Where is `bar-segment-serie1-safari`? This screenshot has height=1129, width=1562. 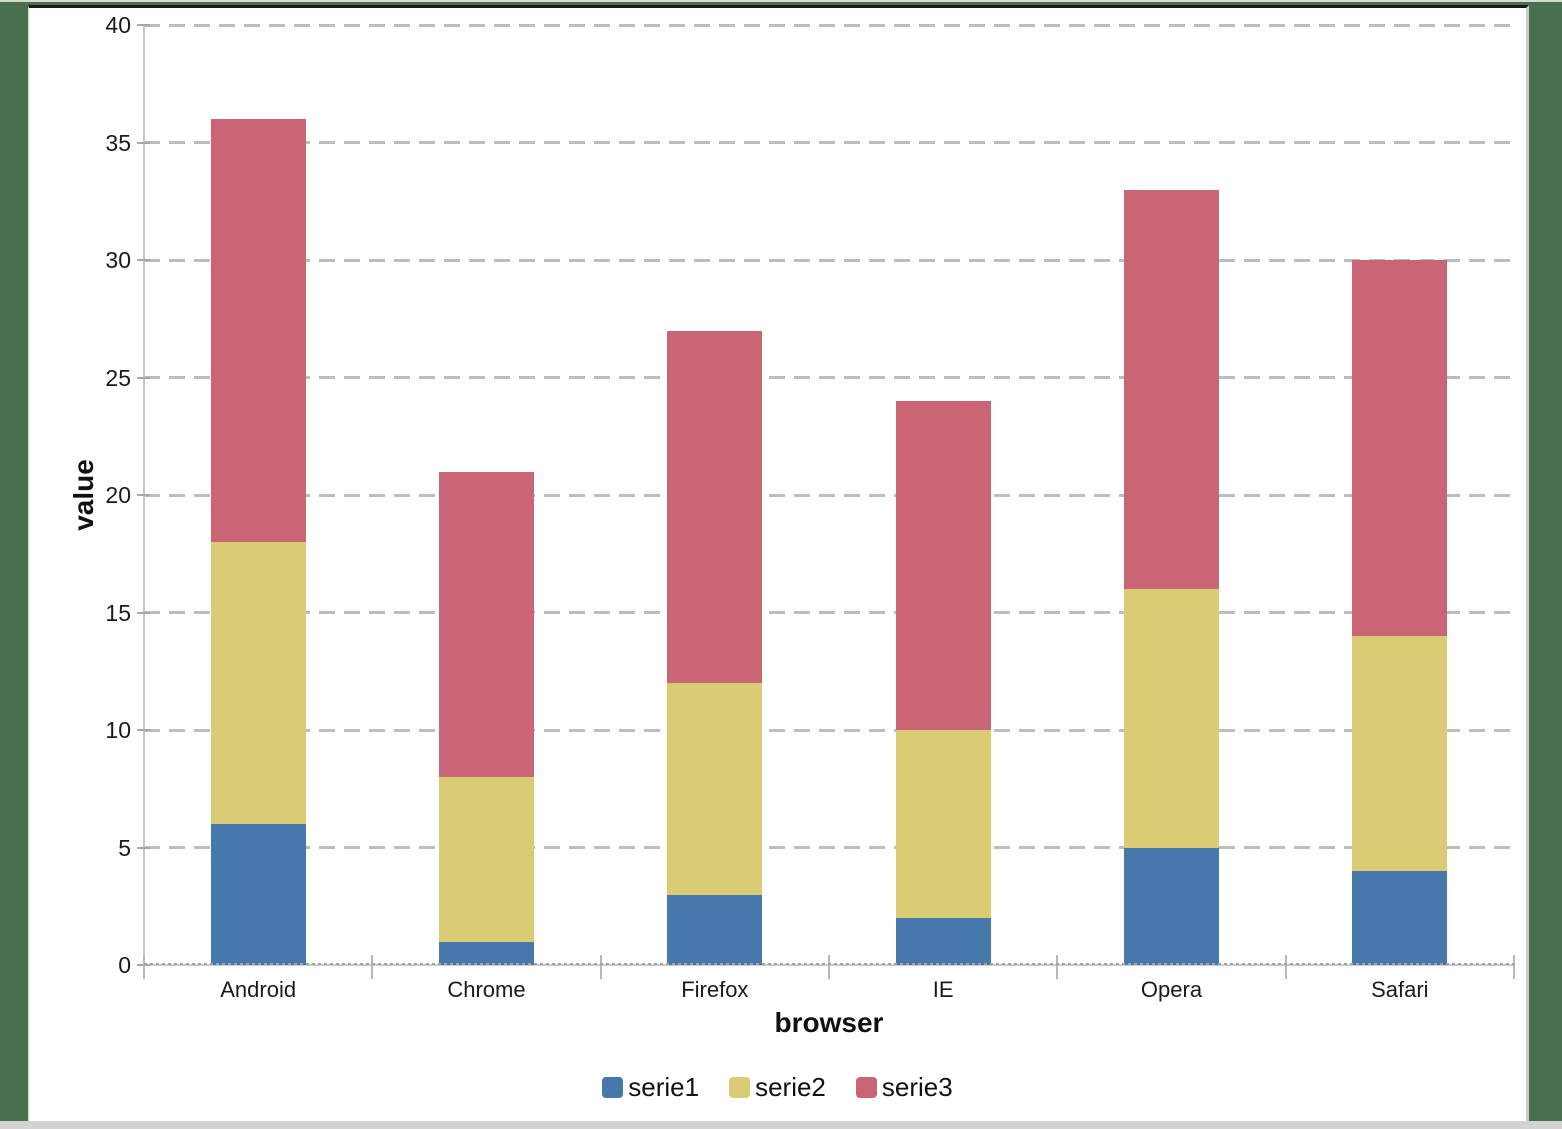 bar-segment-serie1-safari is located at coordinates (1400, 918).